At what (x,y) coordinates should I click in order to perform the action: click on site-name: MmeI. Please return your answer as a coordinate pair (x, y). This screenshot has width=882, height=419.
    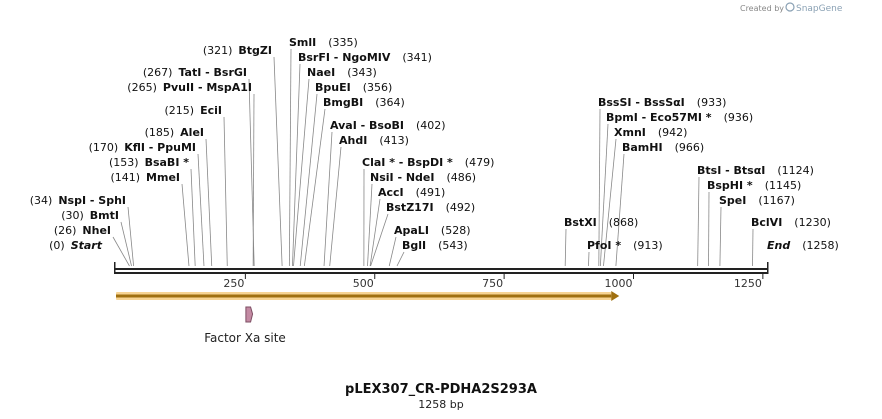
    Looking at the image, I should click on (163, 177).